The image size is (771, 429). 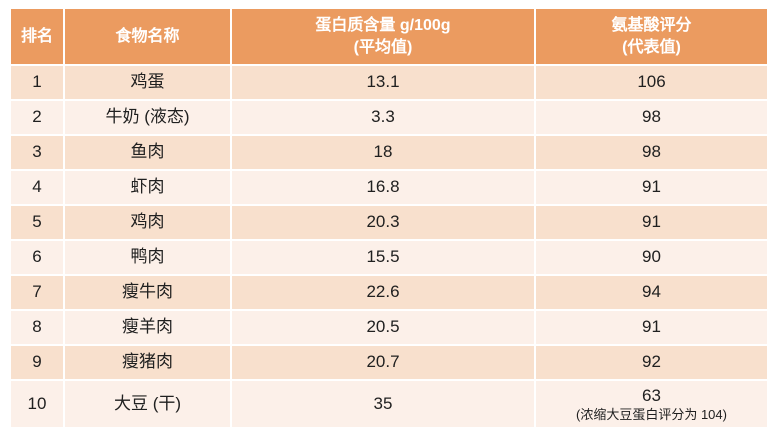 I want to click on table-row: 8 瘦羊肉 20.5 91, so click(x=389, y=327).